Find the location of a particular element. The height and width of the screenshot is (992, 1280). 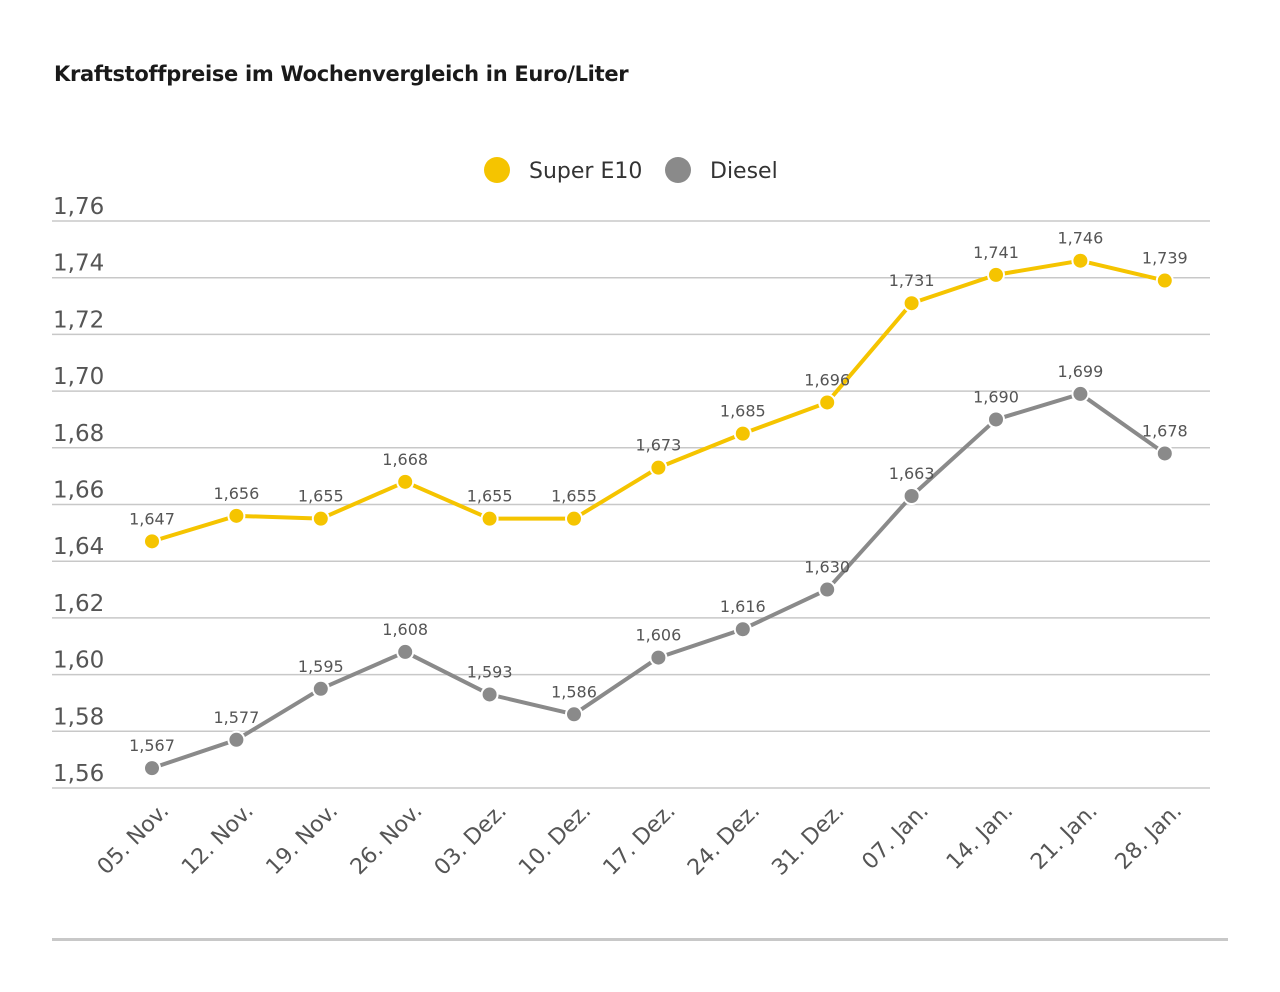

y-tick-label: 1,60 is located at coordinates (78, 661).